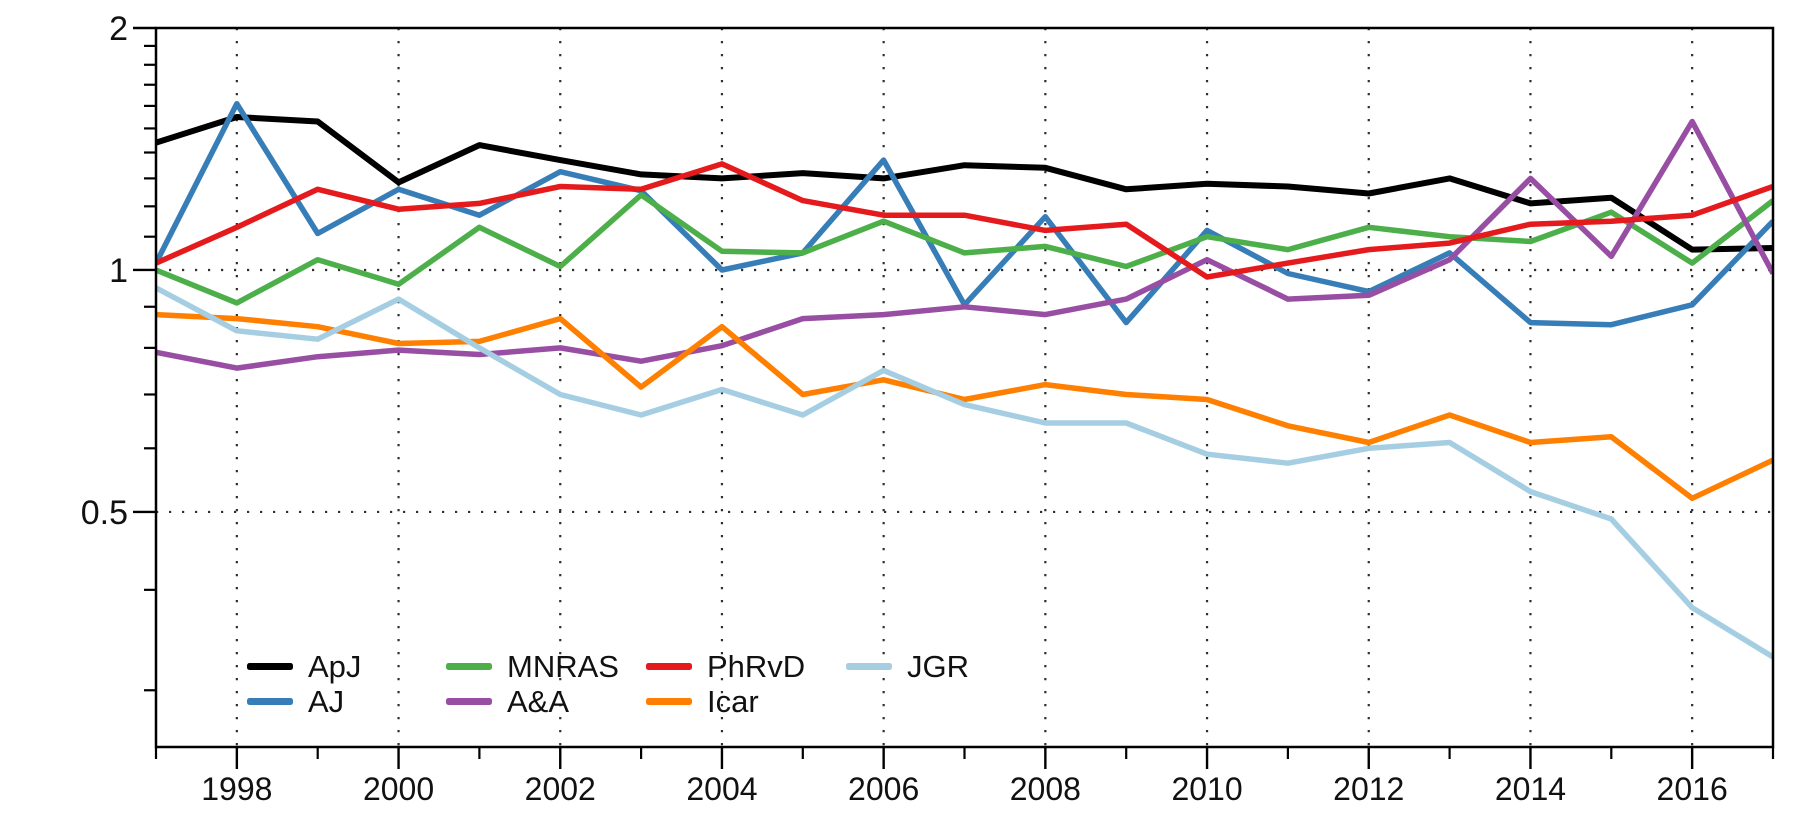 The height and width of the screenshot is (822, 1817). I want to click on x-tick-label: 2010, so click(1206, 789).